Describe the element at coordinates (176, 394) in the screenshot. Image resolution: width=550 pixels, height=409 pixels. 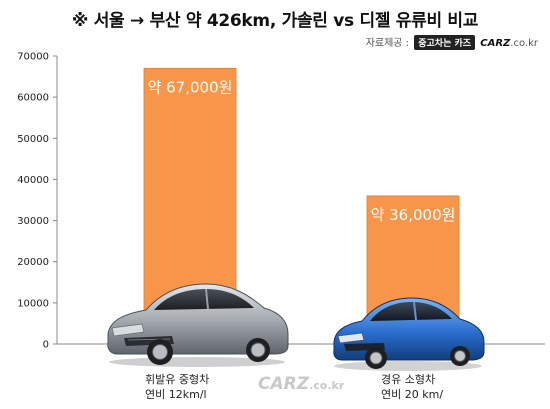
I see `category-label-gasoline-line2: 연비 12km/l` at that location.